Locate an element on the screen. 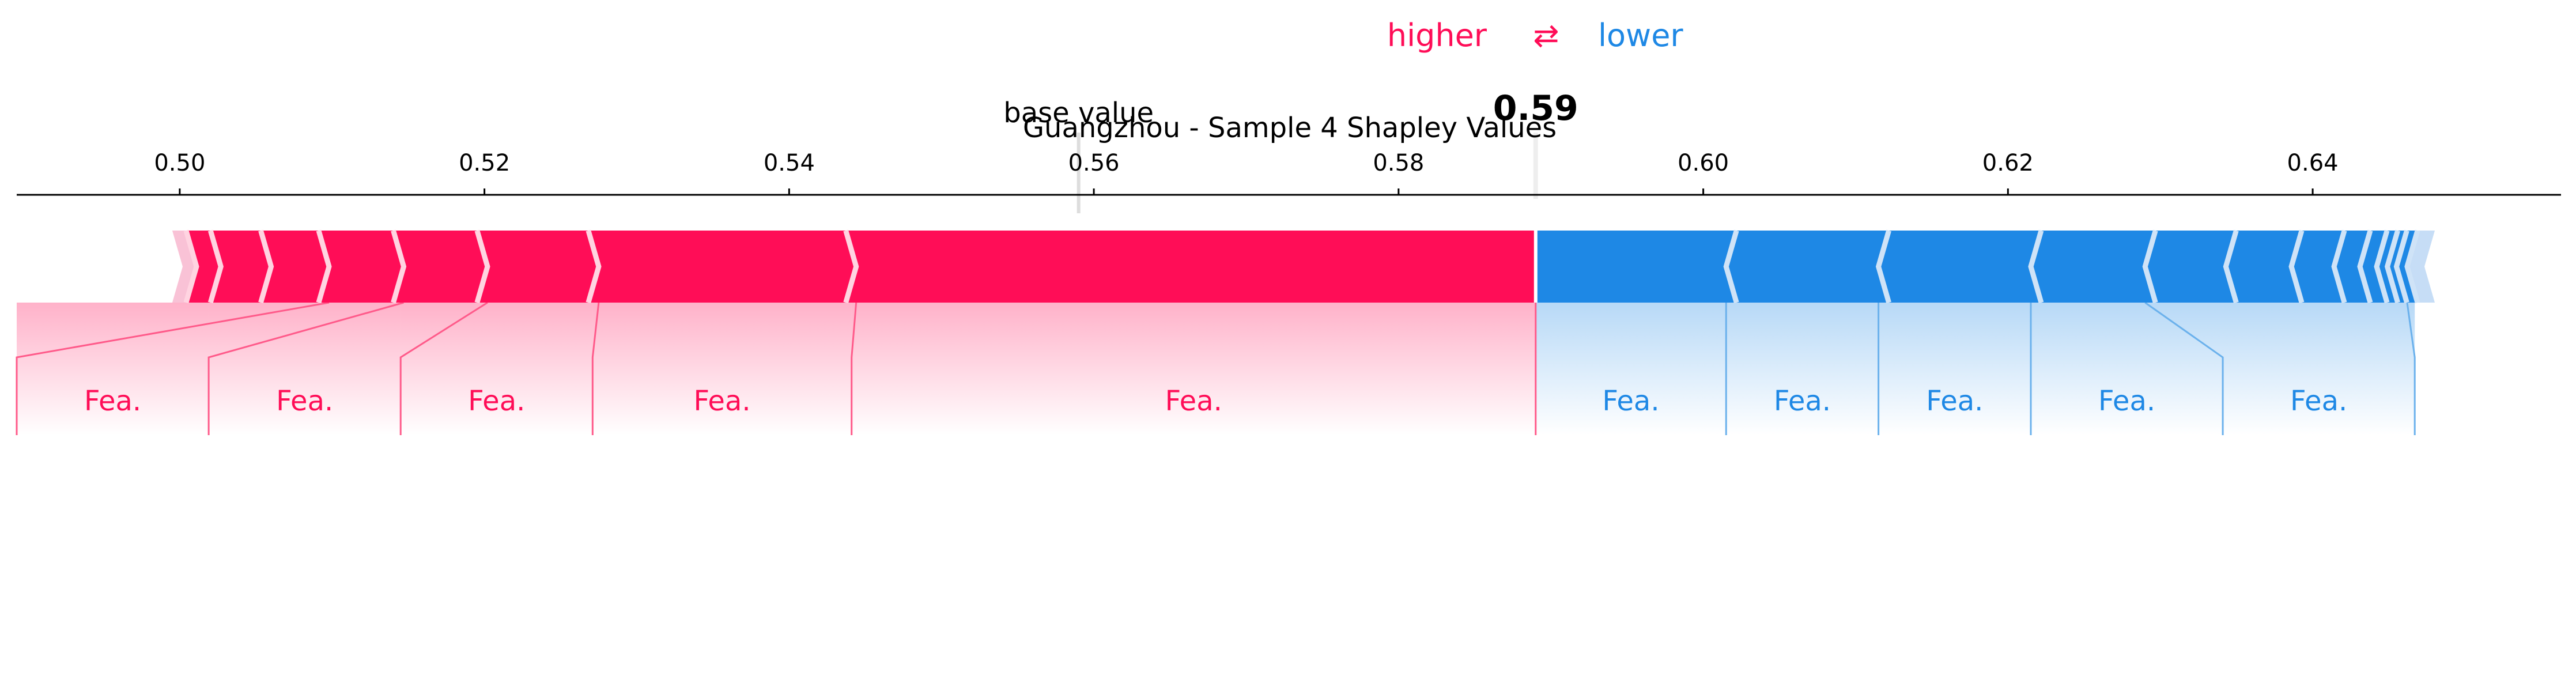 Image resolution: width=2576 pixels, height=683 pixels. higher-force-bar is located at coordinates (861, 267).